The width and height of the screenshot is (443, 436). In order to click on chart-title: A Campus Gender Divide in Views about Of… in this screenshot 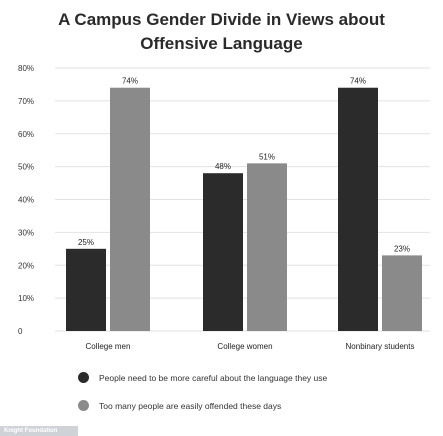, I will do `click(221, 32)`.